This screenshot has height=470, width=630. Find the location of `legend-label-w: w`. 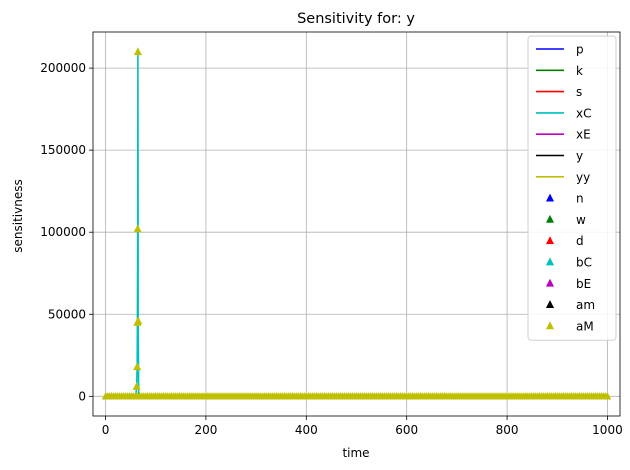

legend-label-w: w is located at coordinates (581, 220).